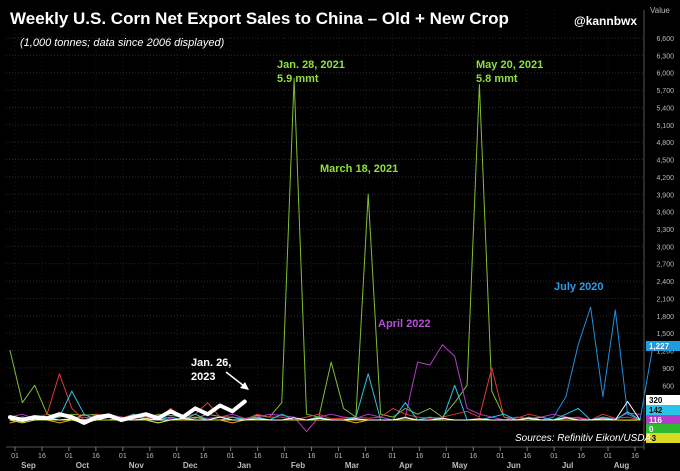  I want to click on y-tick-label: 3,300, so click(665, 230).